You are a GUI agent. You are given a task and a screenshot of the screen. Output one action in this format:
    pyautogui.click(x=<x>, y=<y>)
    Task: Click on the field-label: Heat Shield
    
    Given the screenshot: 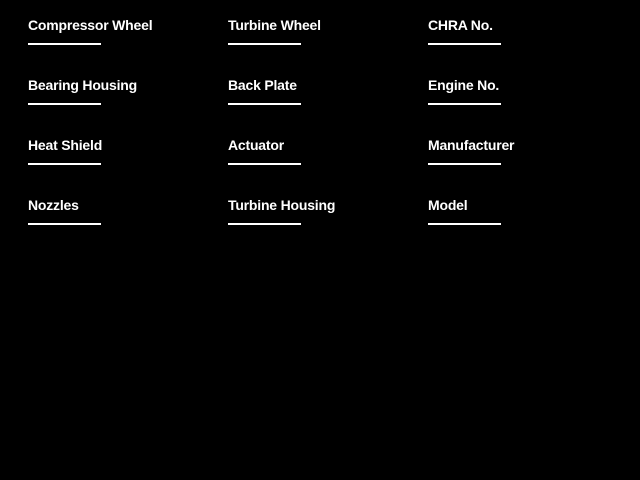 What is the action you would take?
    pyautogui.click(x=65, y=145)
    